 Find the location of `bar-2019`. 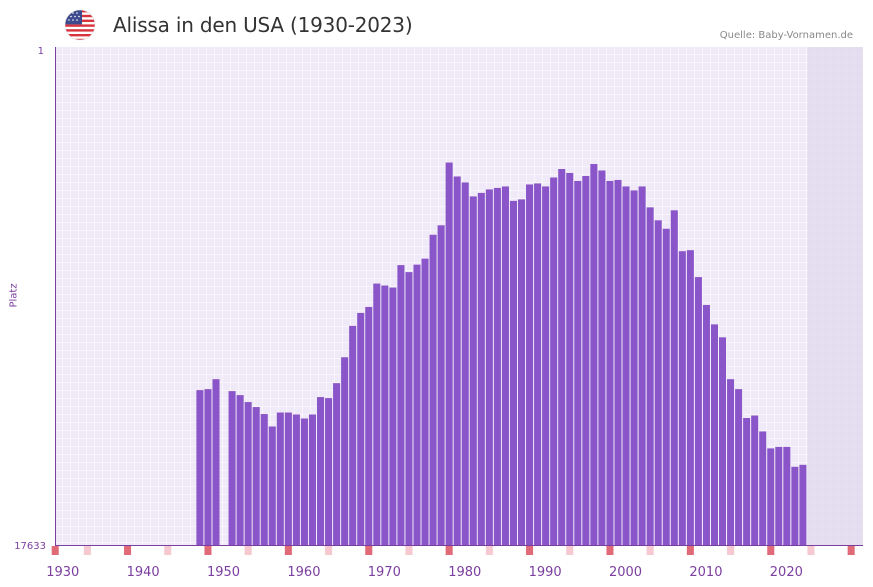

bar-2019 is located at coordinates (779, 495).